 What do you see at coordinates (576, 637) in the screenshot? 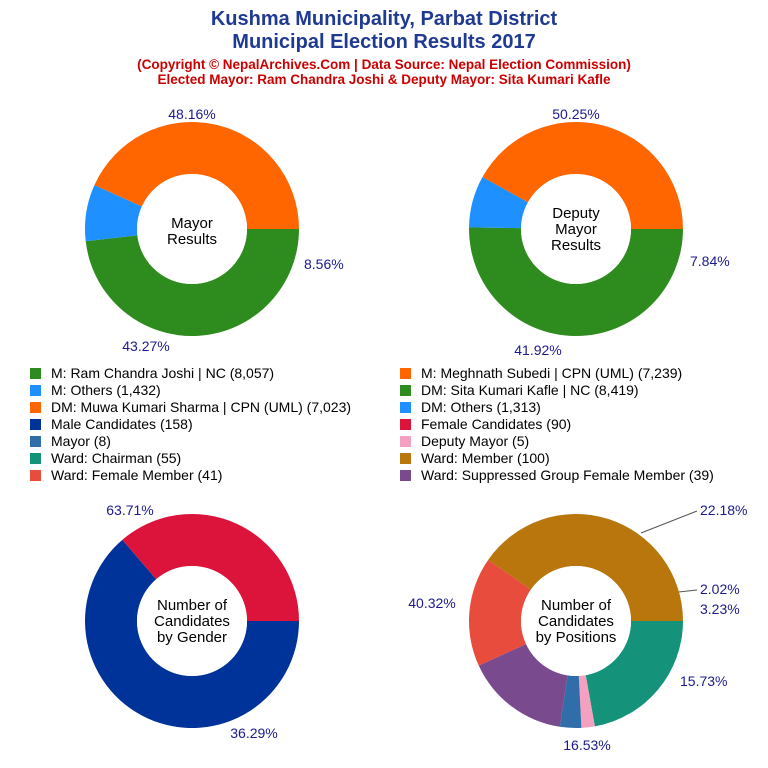
I see `donut-center-label: by Positions` at bounding box center [576, 637].